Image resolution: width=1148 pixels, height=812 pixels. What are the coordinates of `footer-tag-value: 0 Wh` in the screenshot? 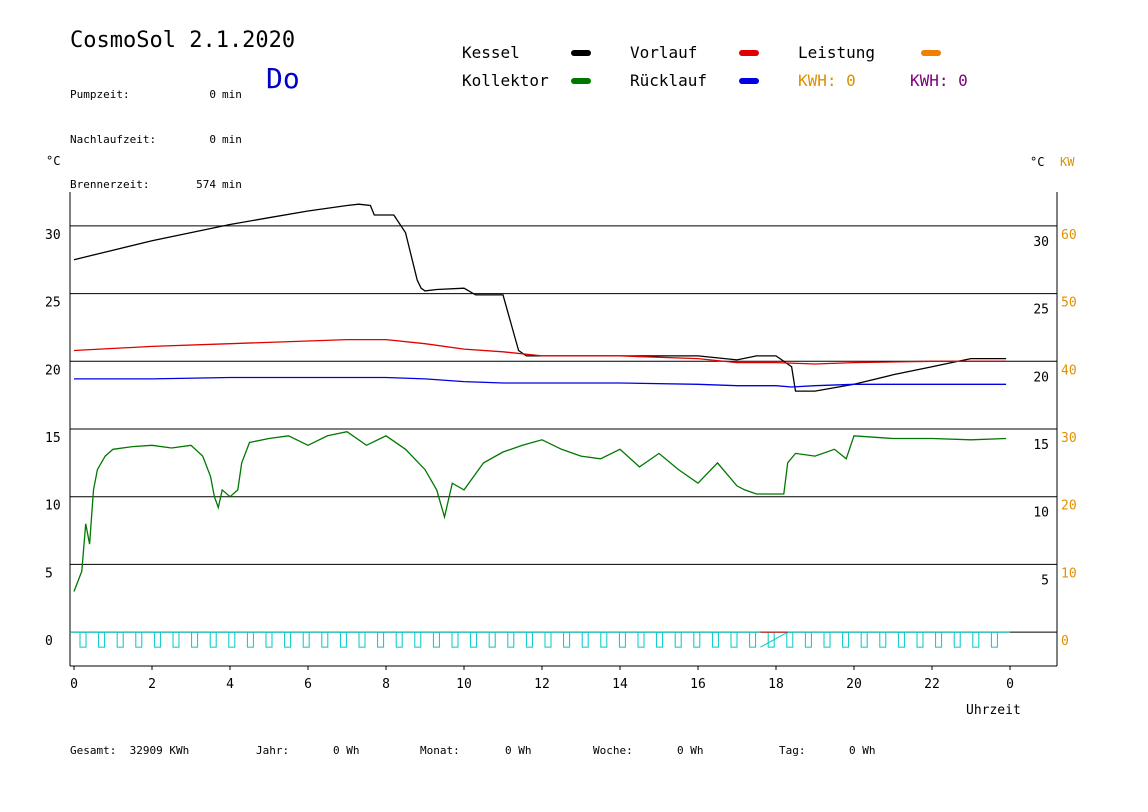 It's located at (862, 750).